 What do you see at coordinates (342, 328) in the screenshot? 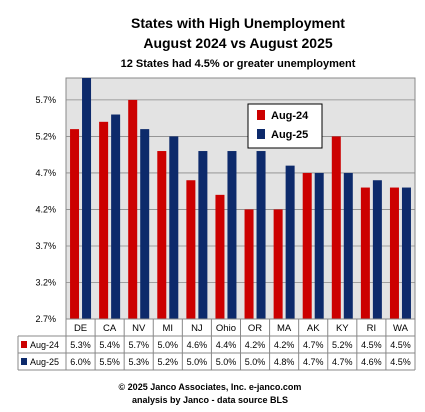
I see `category-label: KY` at bounding box center [342, 328].